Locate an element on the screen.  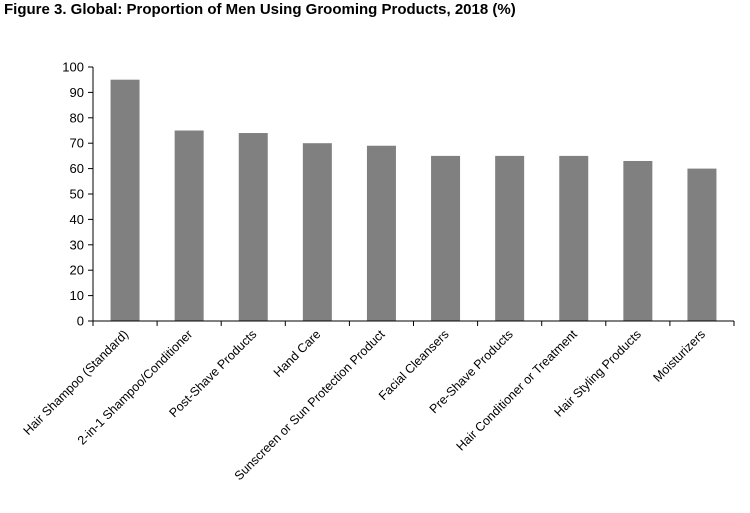
y-tick-label: 90 is located at coordinates (77, 92).